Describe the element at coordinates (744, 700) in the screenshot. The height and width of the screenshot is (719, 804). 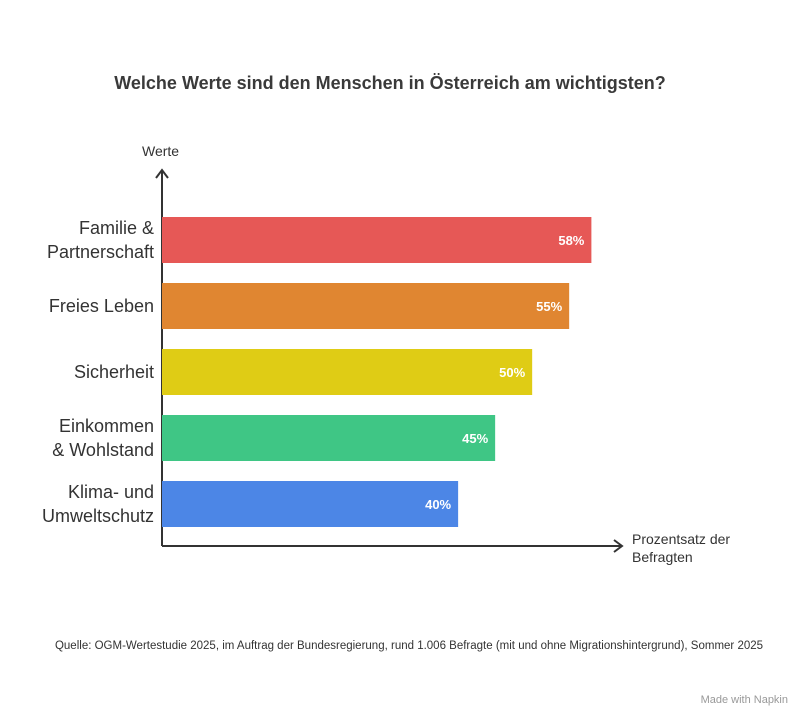
I see `footer: Made with Napkin` at that location.